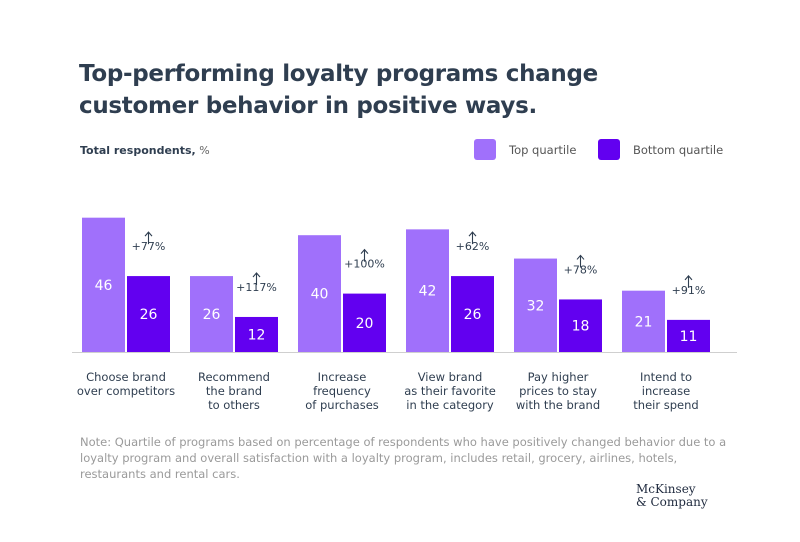  Describe the element at coordinates (543, 149) in the screenshot. I see `legend-label-top: Top quartile` at that location.